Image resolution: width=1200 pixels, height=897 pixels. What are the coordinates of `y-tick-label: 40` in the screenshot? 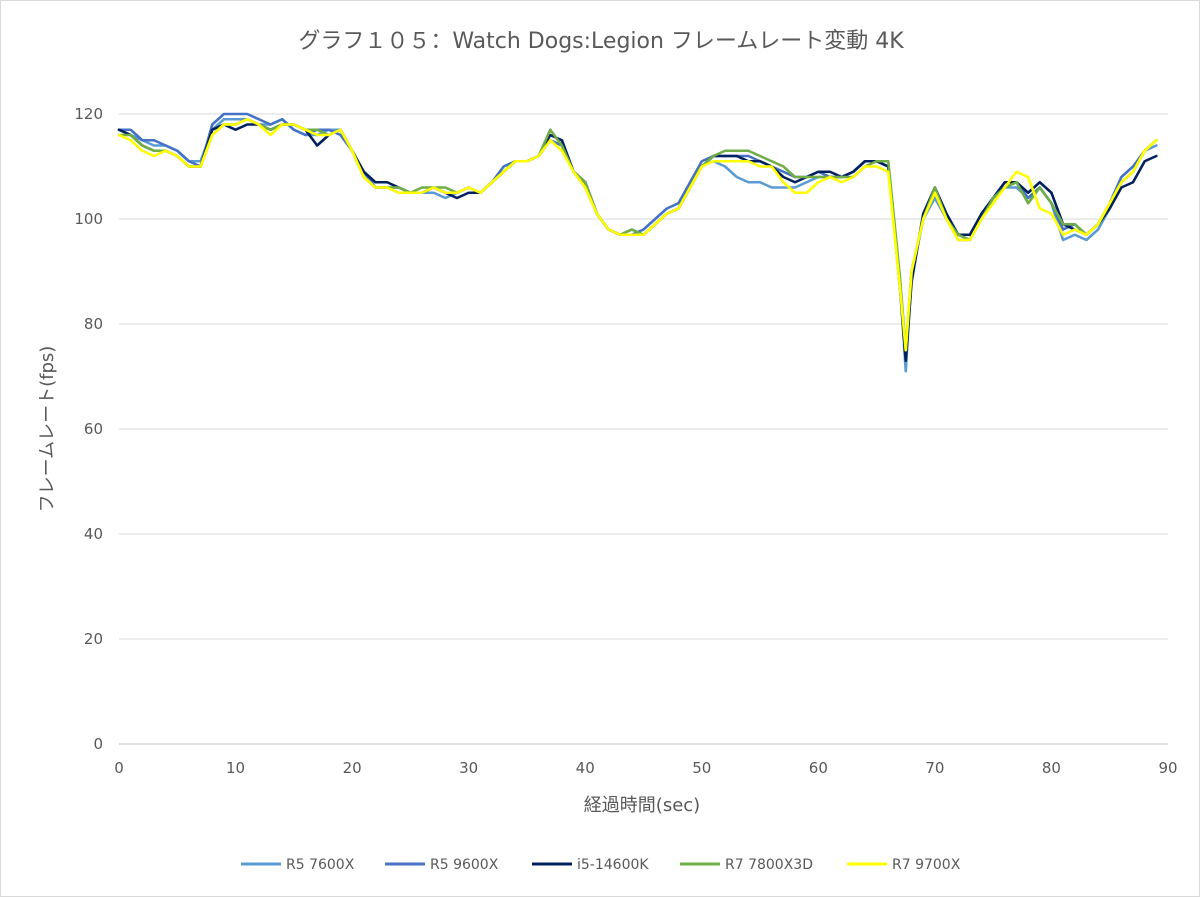 It's located at (93, 534).